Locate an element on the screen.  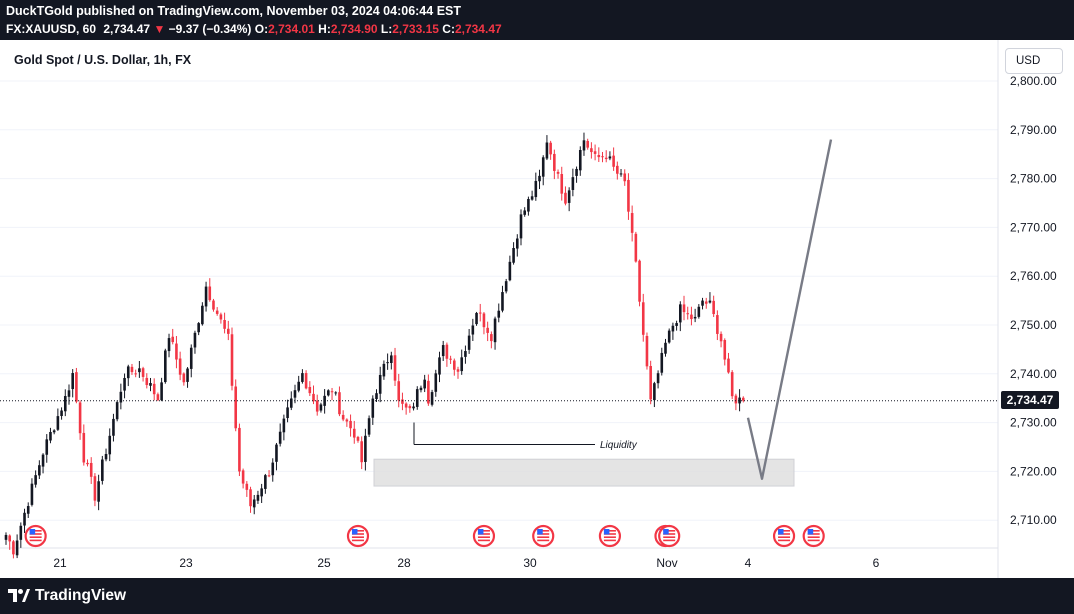
x-tick-label: 23 is located at coordinates (186, 563).